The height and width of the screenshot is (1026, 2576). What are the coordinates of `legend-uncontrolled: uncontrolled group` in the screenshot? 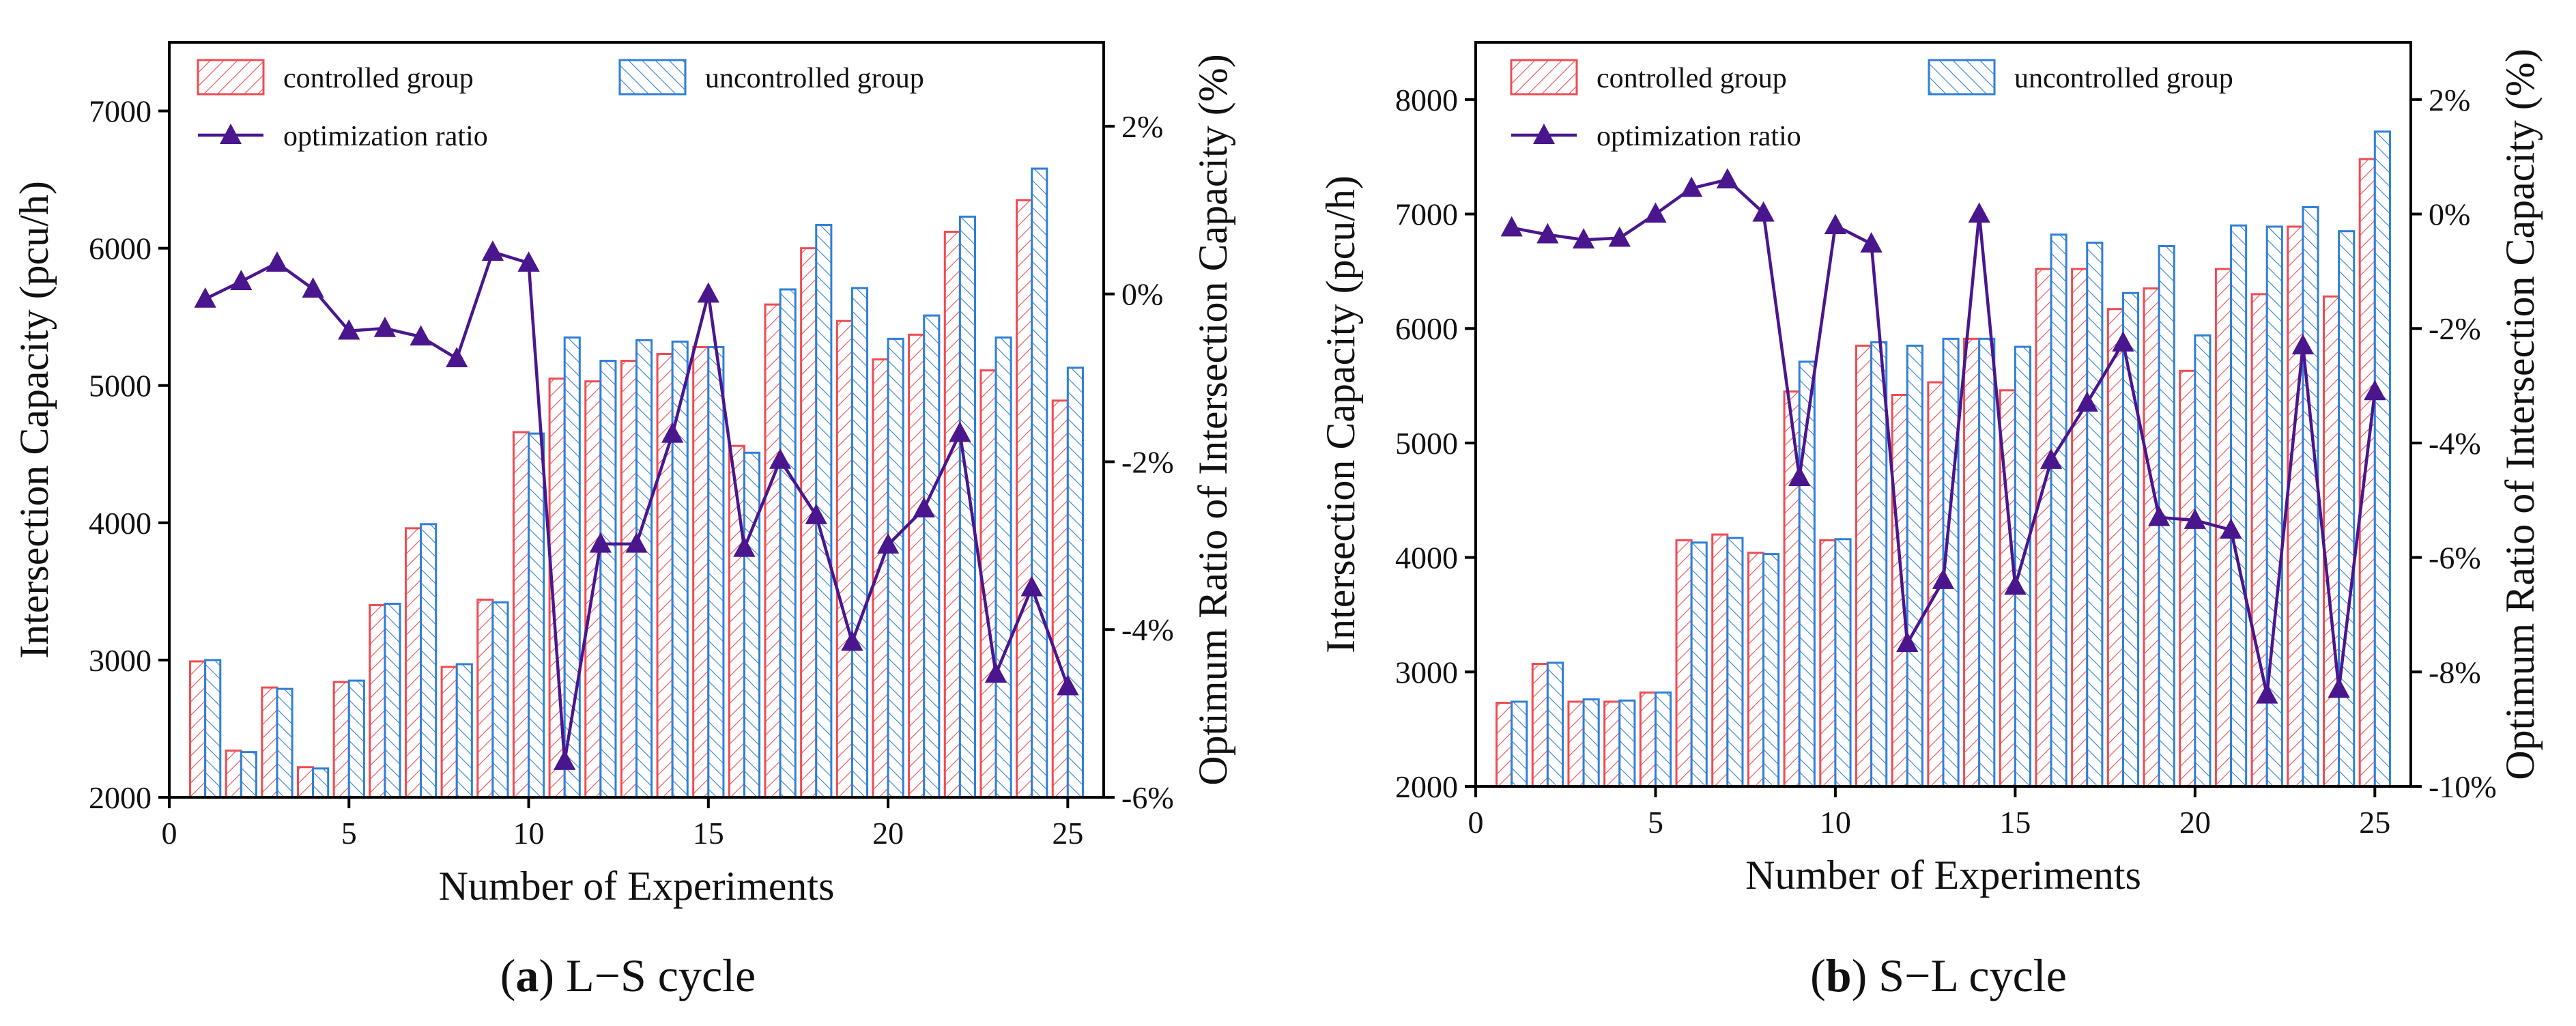 It's located at (2123, 78).